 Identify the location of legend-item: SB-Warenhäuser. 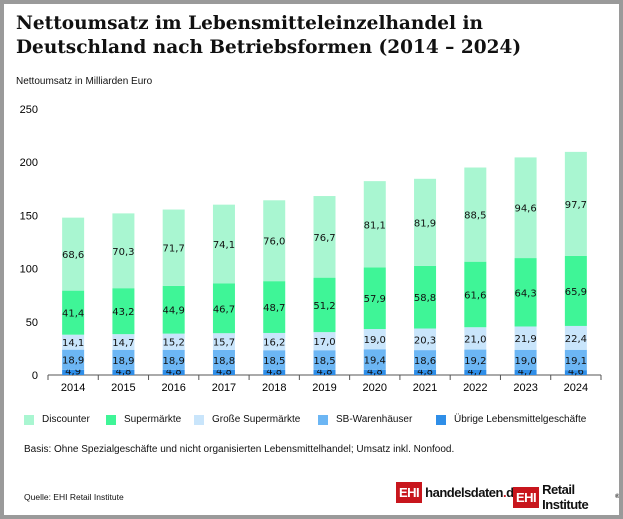
(365, 419).